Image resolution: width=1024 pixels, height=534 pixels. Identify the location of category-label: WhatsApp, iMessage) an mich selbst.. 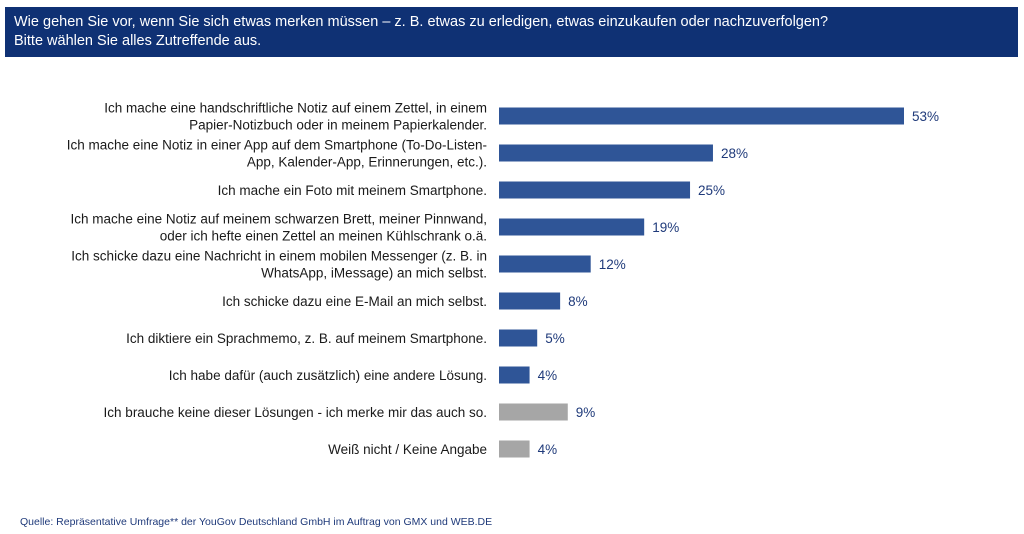
(374, 273).